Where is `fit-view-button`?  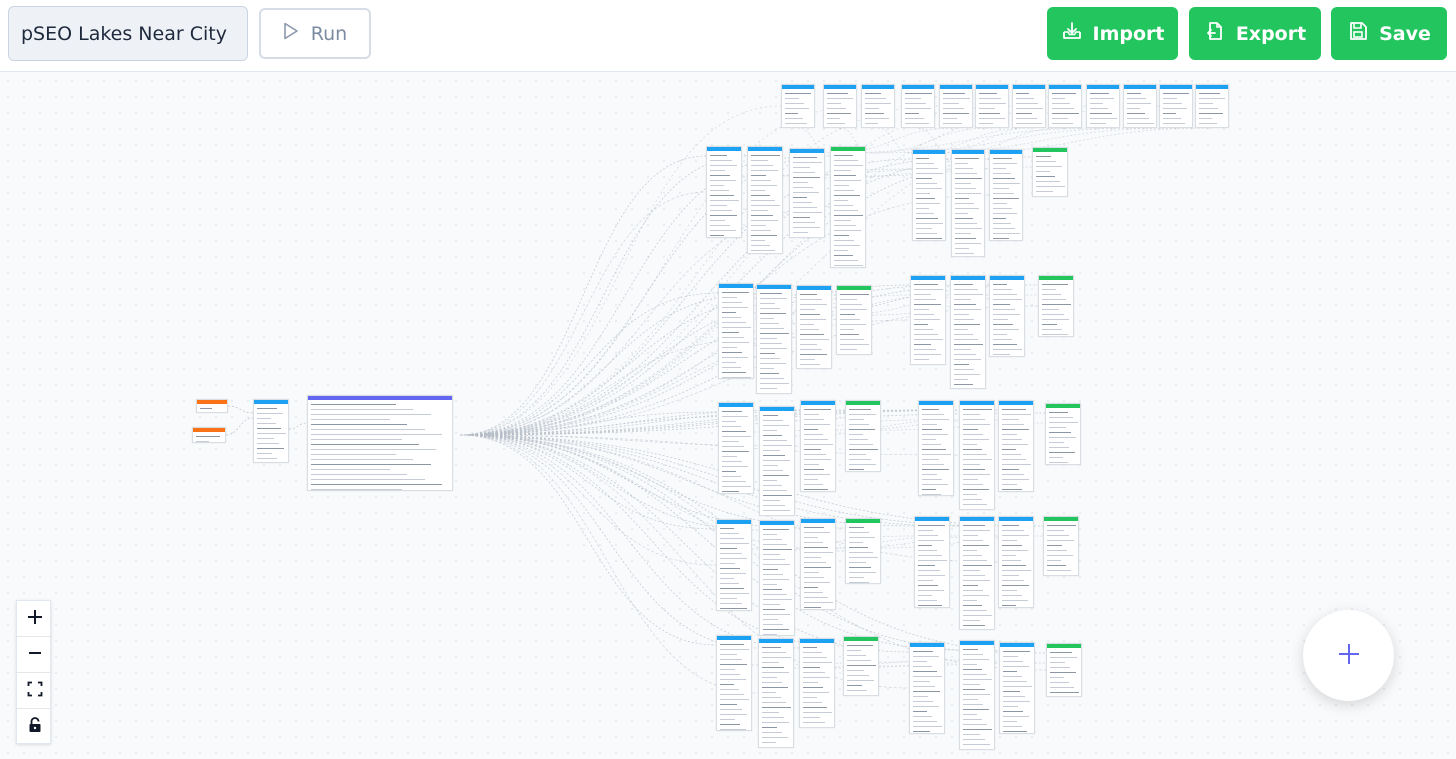 fit-view-button is located at coordinates (34, 691).